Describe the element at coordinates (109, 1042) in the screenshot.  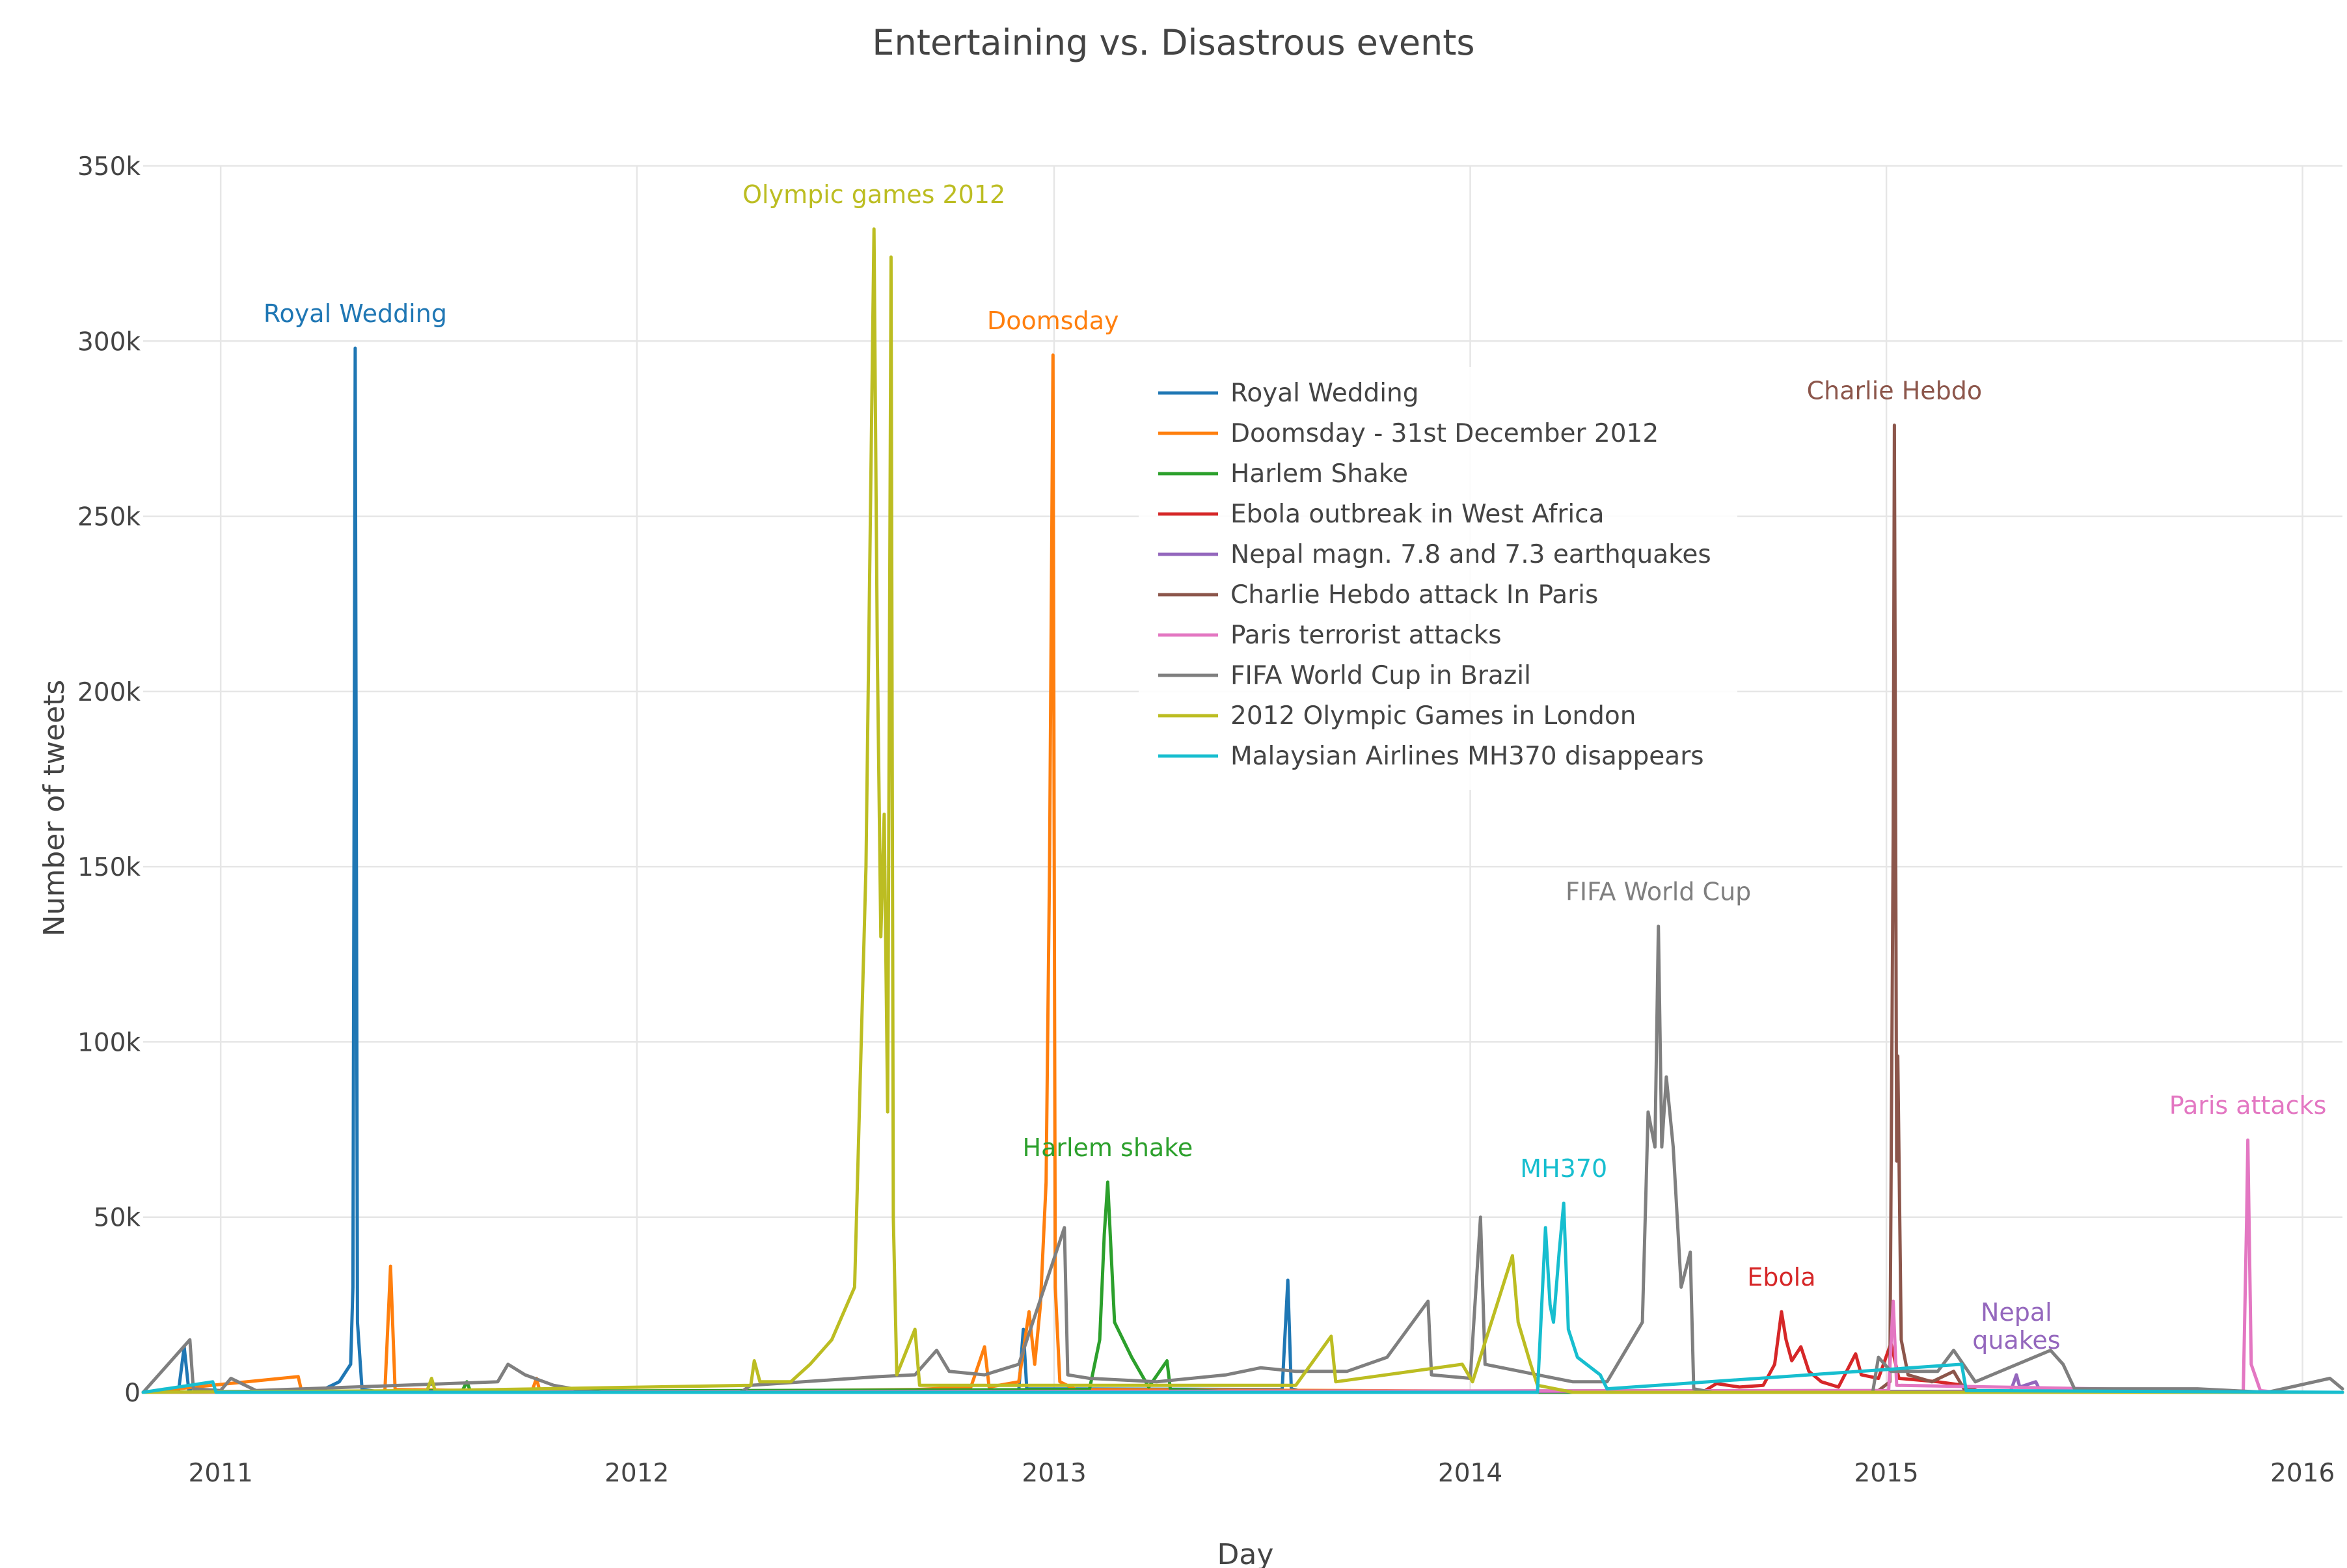
I see `y-tick-label: 100k` at that location.